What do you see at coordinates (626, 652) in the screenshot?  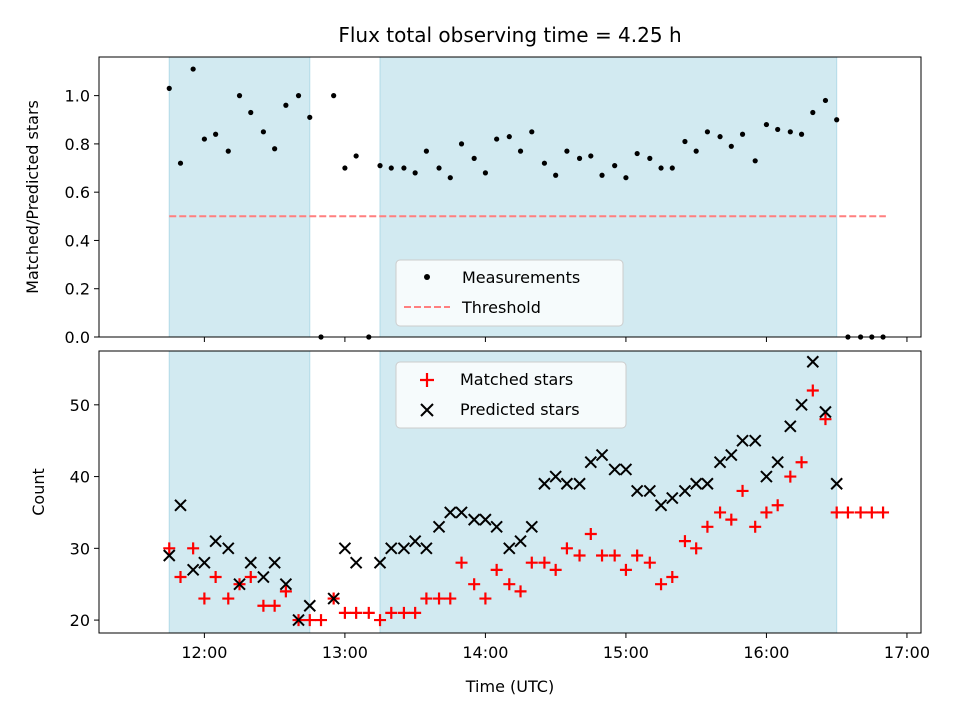 I see `x-tick-label: 15:00` at bounding box center [626, 652].